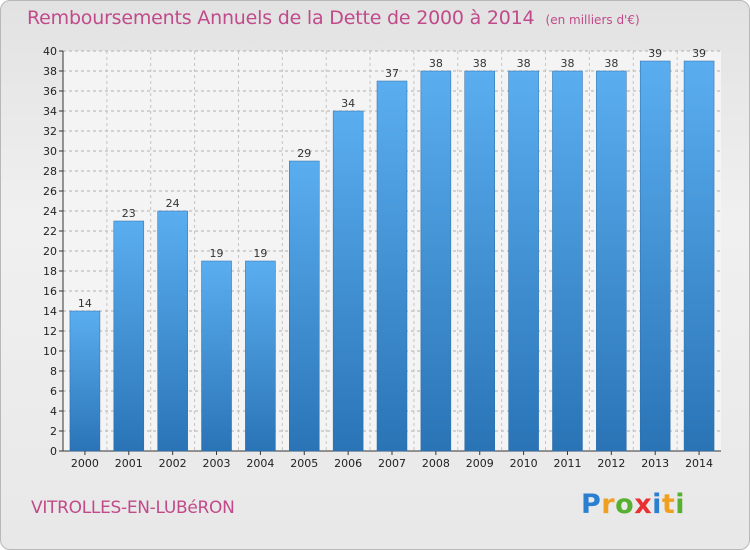 Image resolution: width=750 pixels, height=550 pixels. What do you see at coordinates (53, 391) in the screenshot?
I see `y-tick-label: 6` at bounding box center [53, 391].